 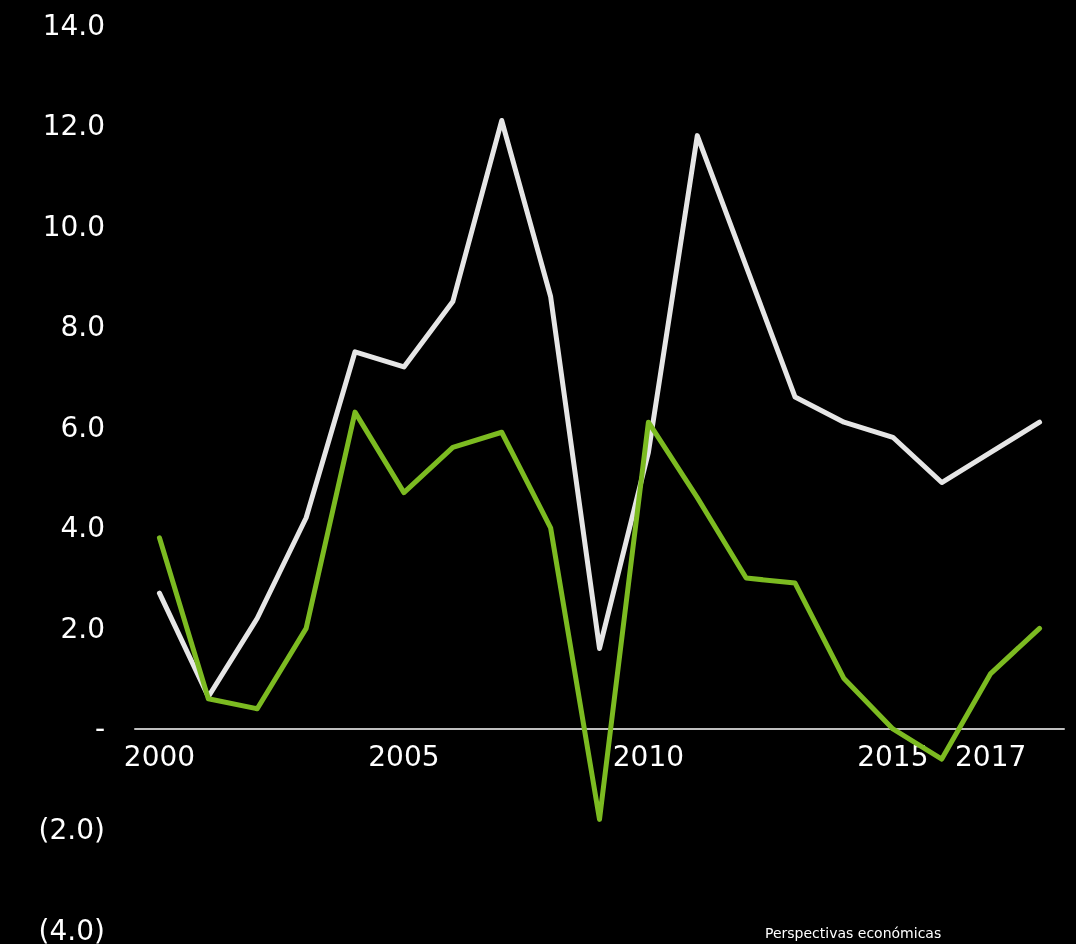 I want to click on y-tick-label: (4.0), so click(x=71, y=928).